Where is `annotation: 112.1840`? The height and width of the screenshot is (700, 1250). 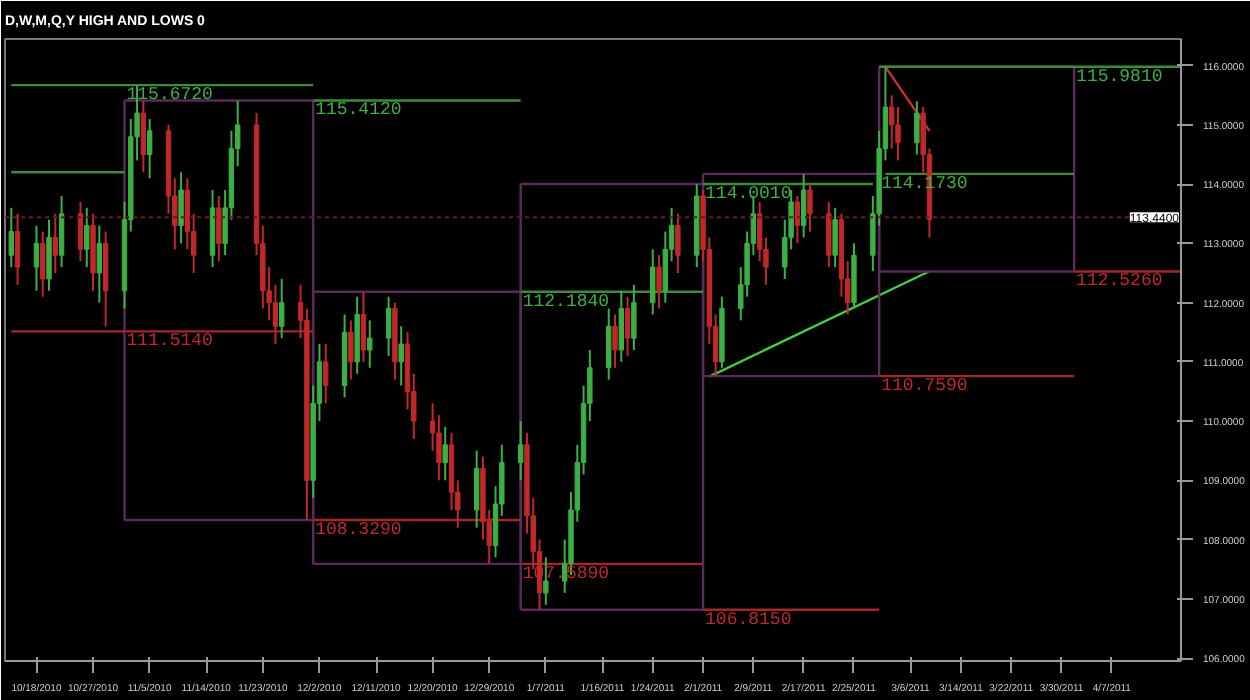 annotation: 112.1840 is located at coordinates (566, 301).